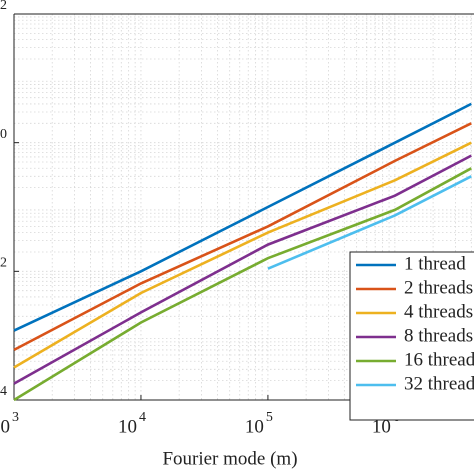  What do you see at coordinates (142, 417) in the screenshot?
I see `x-tick-exponent: 4` at bounding box center [142, 417].